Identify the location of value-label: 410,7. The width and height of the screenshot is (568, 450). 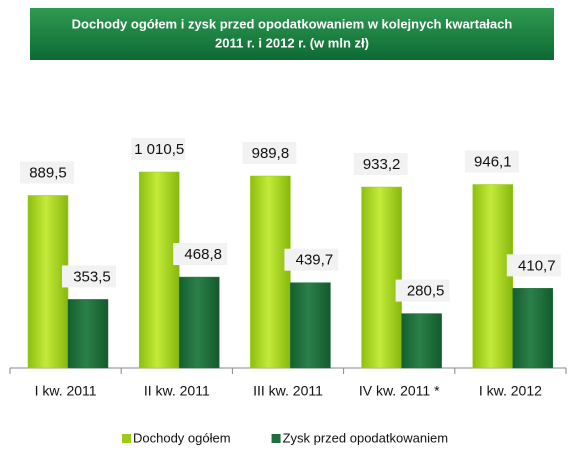
(537, 265).